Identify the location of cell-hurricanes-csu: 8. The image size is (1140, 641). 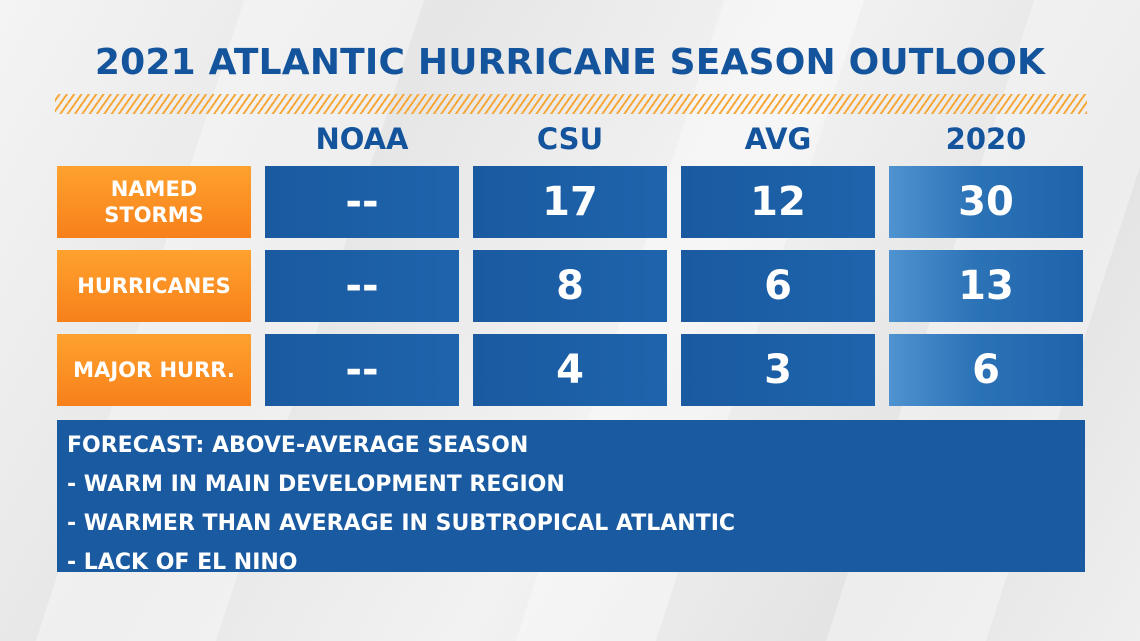
(570, 286).